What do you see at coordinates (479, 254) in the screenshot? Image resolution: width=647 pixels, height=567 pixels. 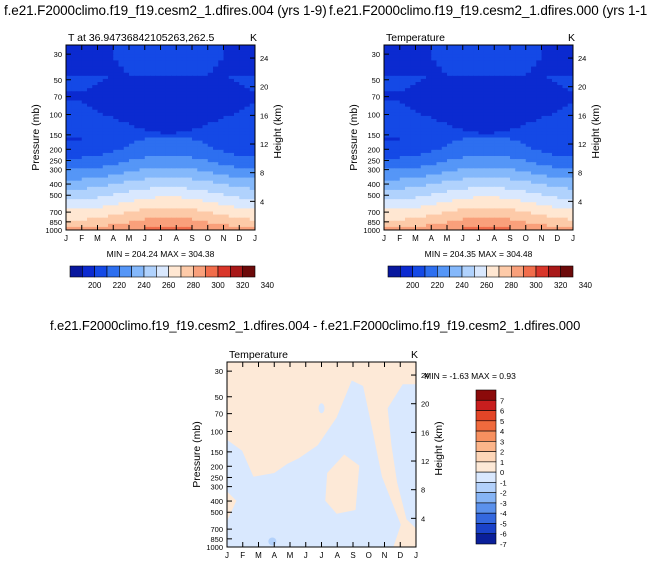 I see `panel-stats: MIN = 204.35 MAX = 304.48` at bounding box center [479, 254].